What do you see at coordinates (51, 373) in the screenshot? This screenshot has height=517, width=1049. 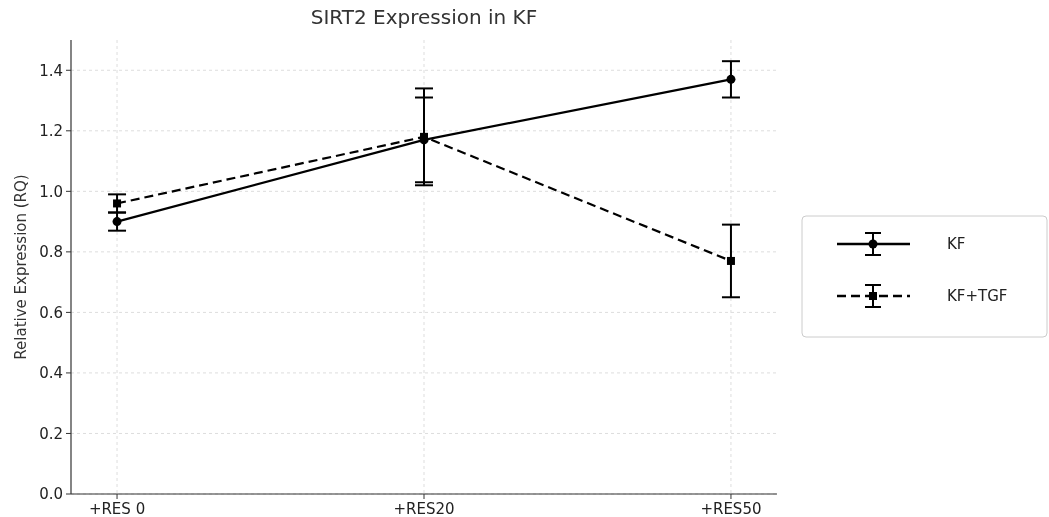 I see `y-tick-label: 0.4` at bounding box center [51, 373].